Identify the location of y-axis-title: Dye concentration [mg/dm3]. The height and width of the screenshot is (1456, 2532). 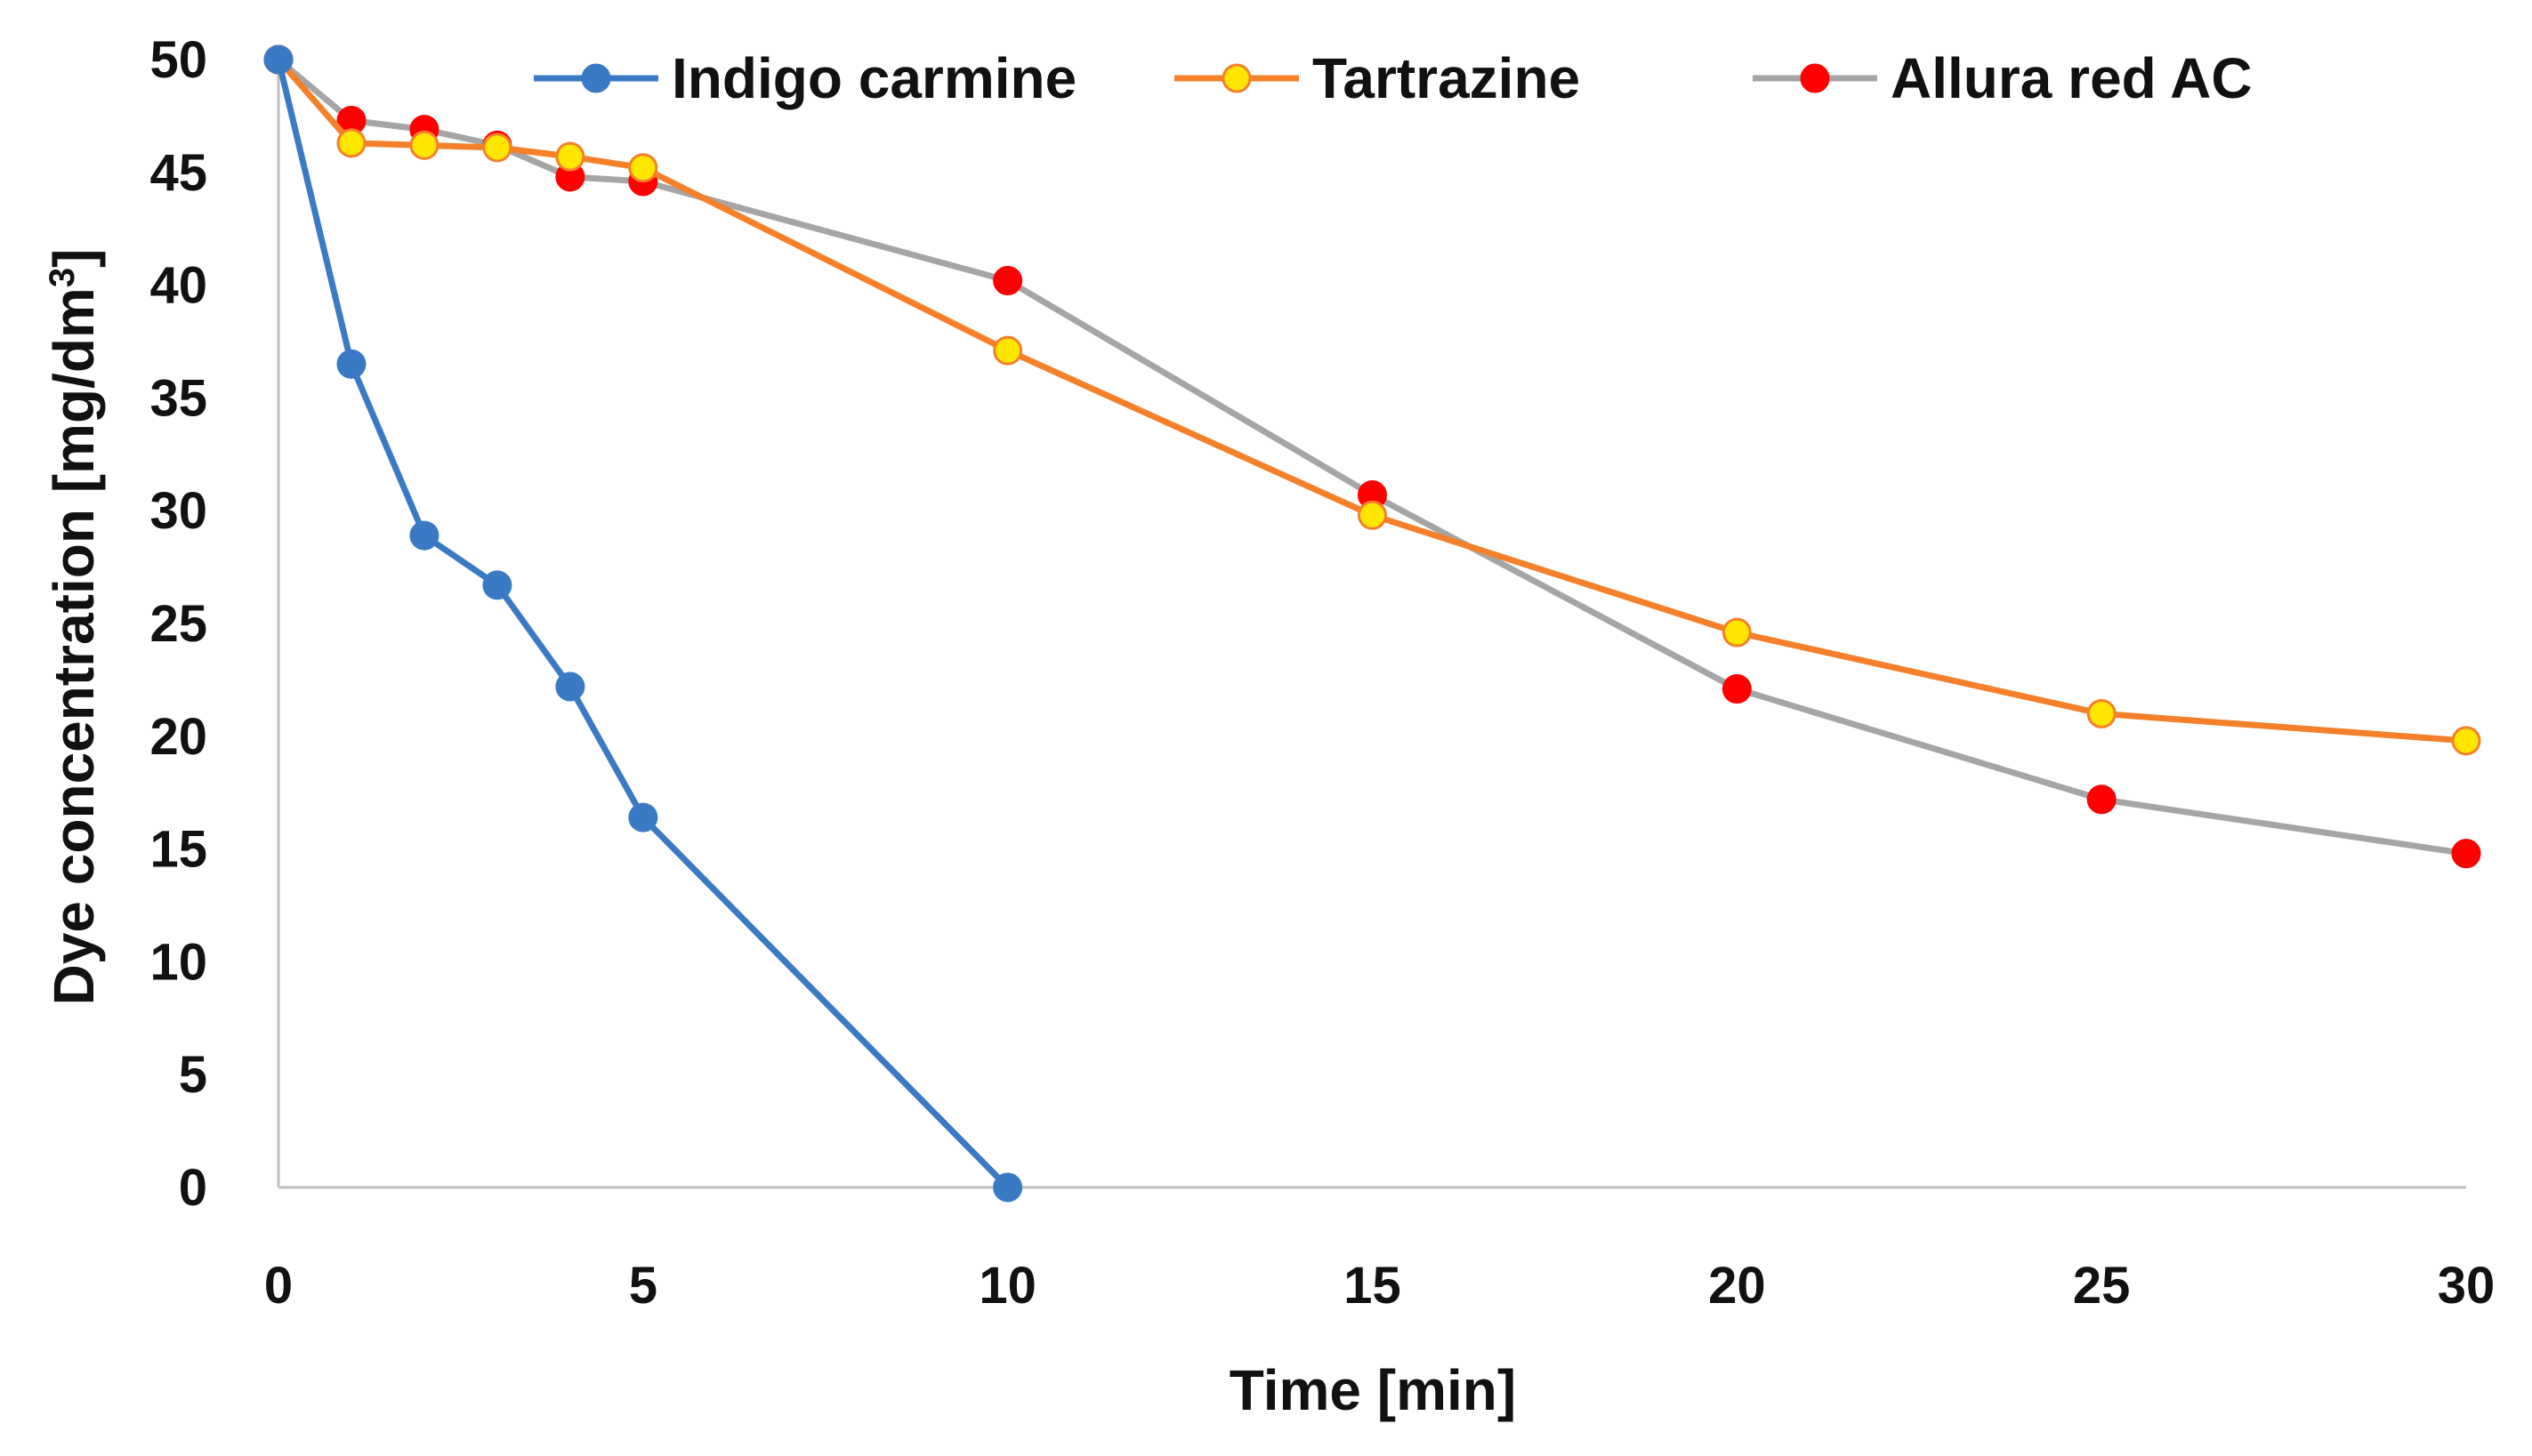
(74, 627).